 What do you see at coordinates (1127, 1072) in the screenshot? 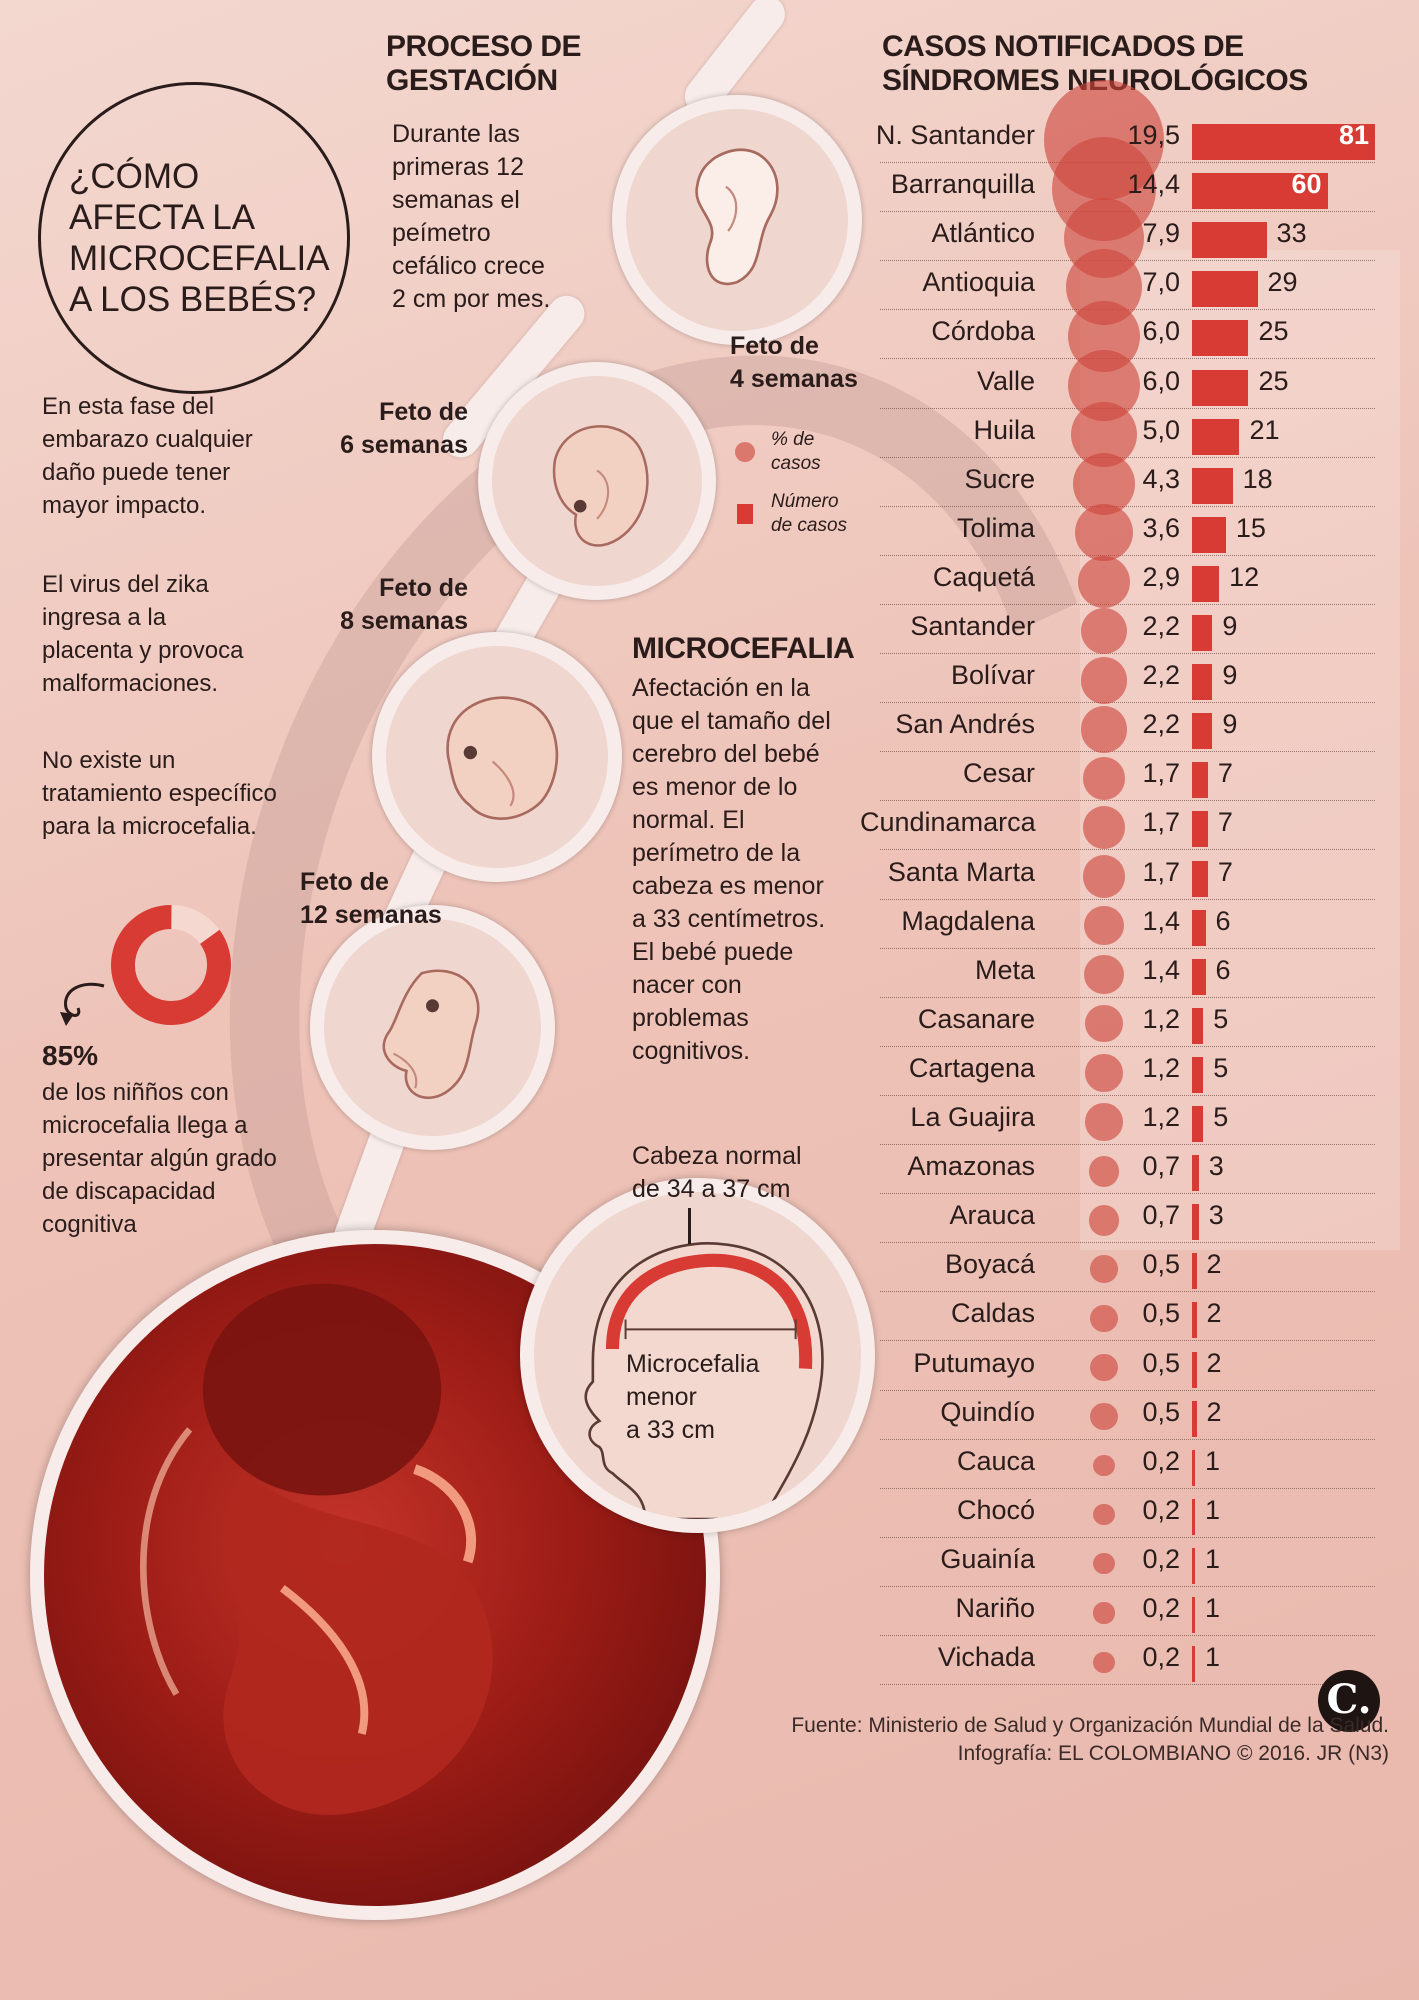
I see `chart-row: Cartagena 1,2 5` at bounding box center [1127, 1072].